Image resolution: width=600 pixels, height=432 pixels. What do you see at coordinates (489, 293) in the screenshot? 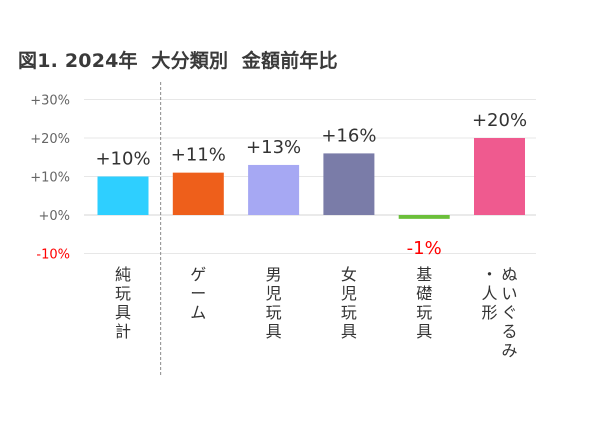
I see `x-category-label: ・人形` at bounding box center [489, 293].